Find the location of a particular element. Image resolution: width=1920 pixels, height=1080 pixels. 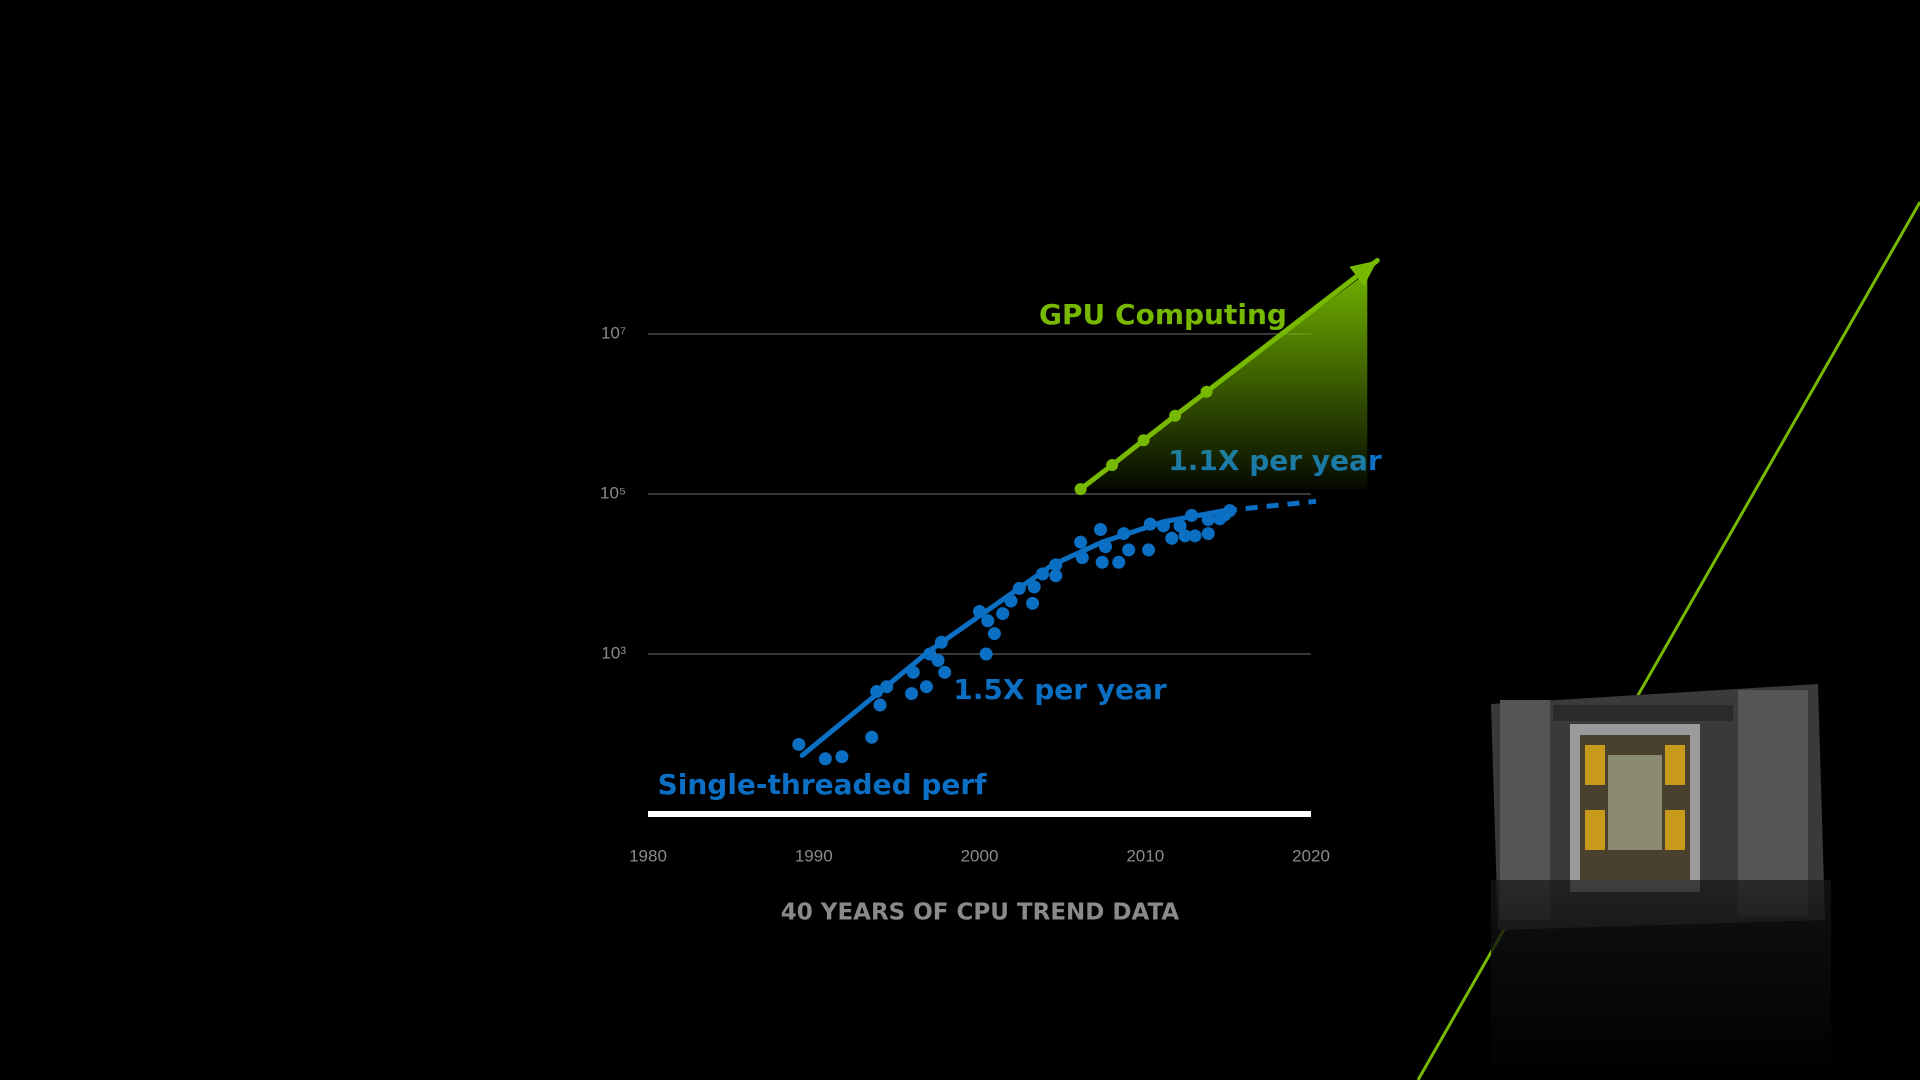

gpu-module is located at coordinates (1661, 882).